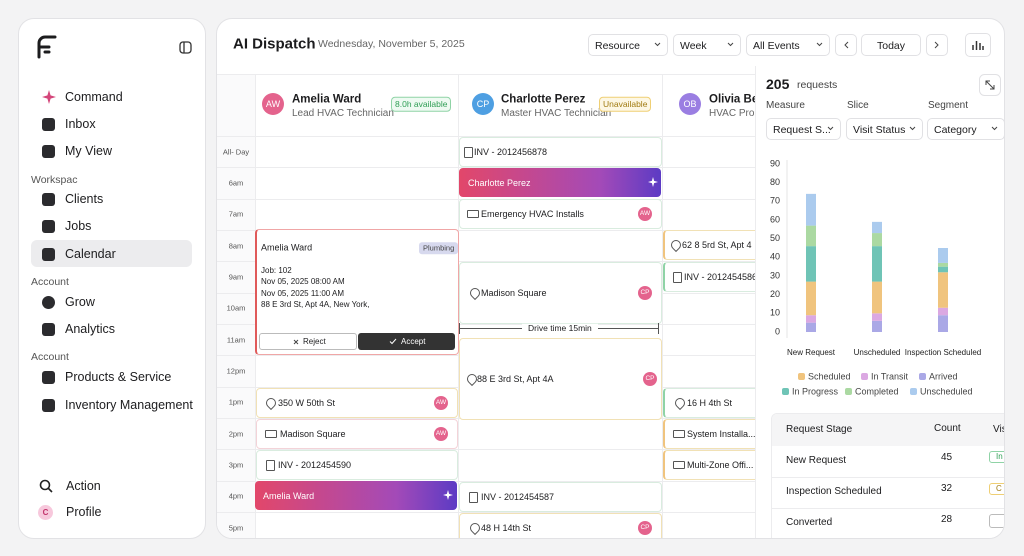 The image size is (1024, 556). Describe the element at coordinates (543, 99) in the screenshot. I see `resource-name: Charlotte Perez` at that location.